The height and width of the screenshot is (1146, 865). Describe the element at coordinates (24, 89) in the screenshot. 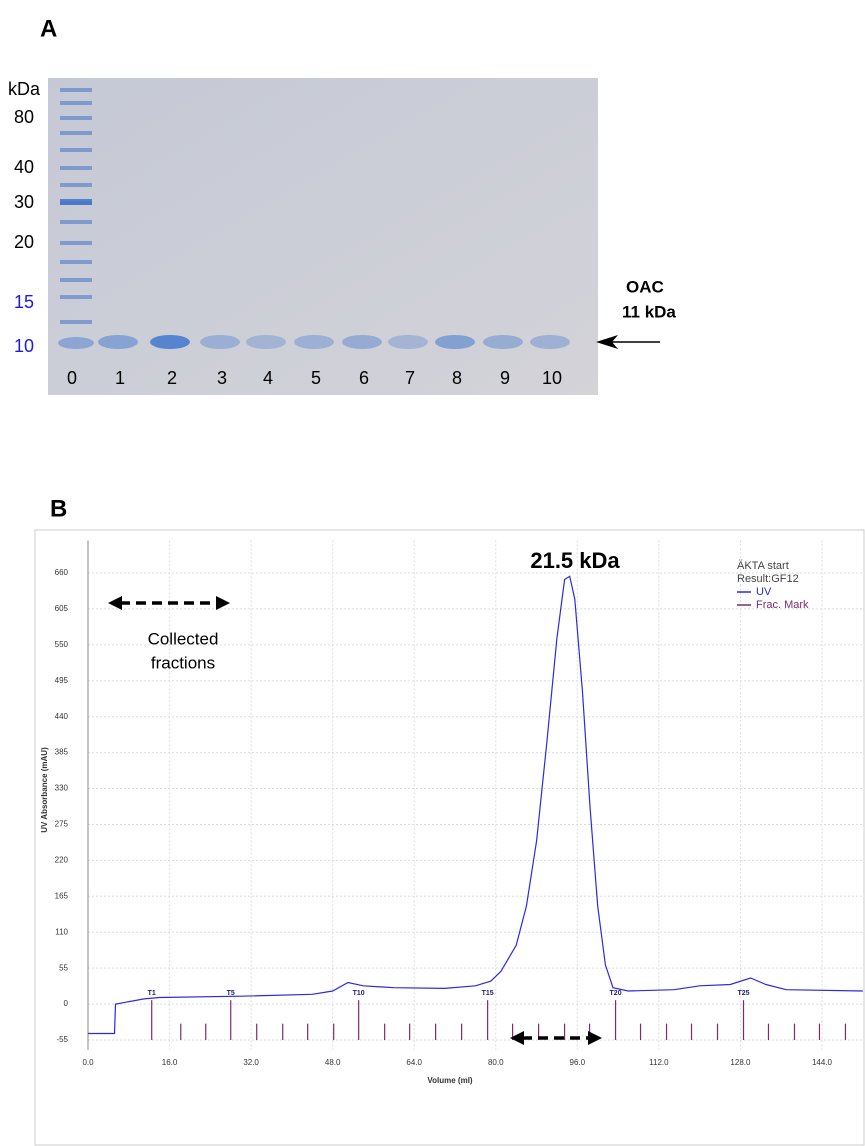

I see `mw-unit: kDa` at that location.